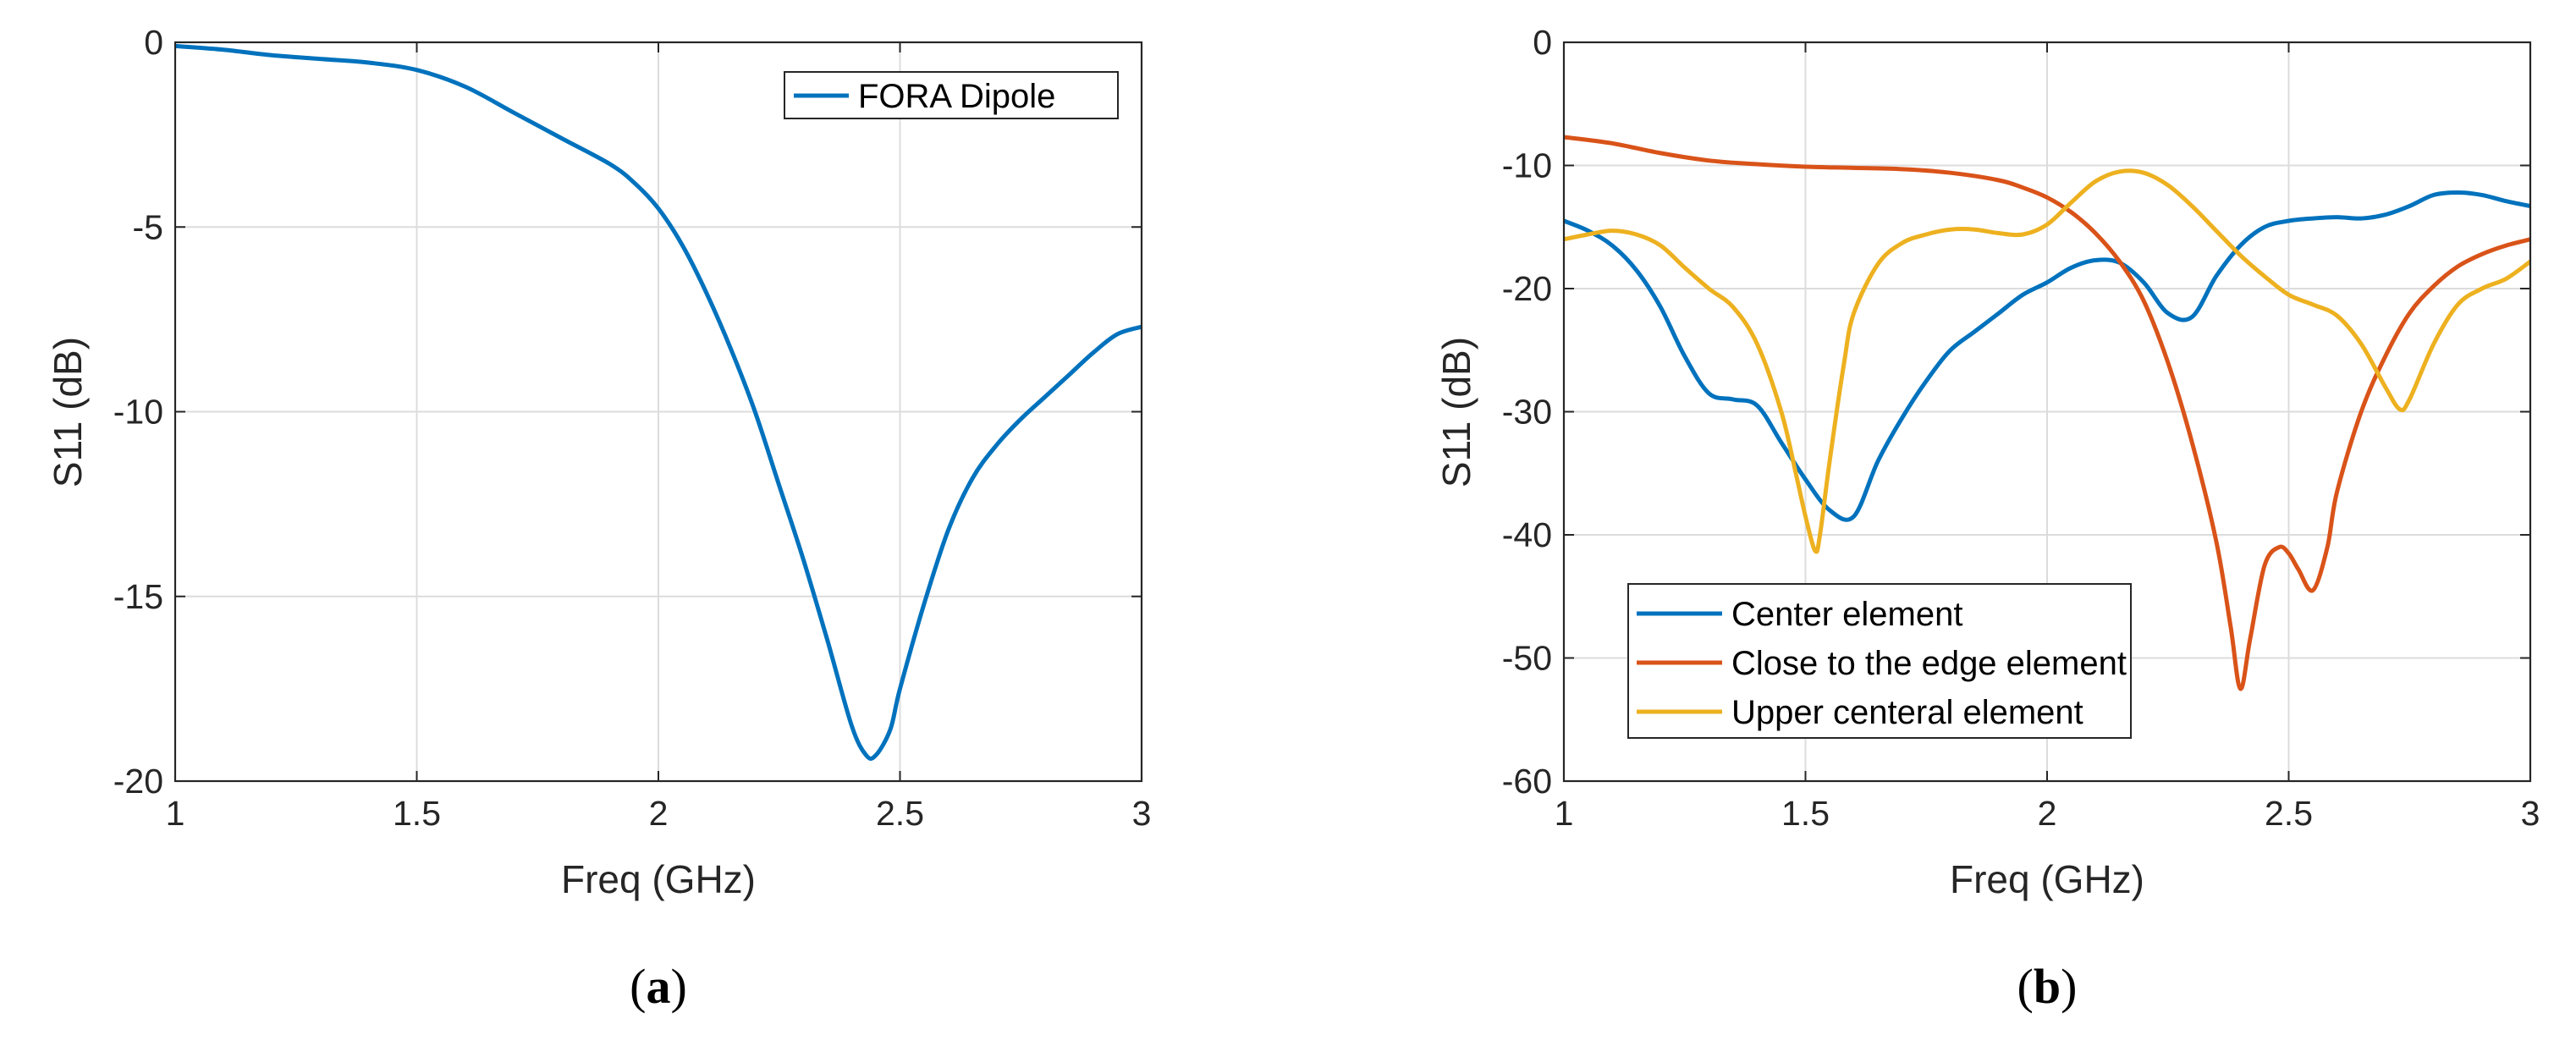 Image resolution: width=2576 pixels, height=1046 pixels. Describe the element at coordinates (68, 412) in the screenshot. I see `panel-a-y-axis-label: S11 (dB)` at that location.